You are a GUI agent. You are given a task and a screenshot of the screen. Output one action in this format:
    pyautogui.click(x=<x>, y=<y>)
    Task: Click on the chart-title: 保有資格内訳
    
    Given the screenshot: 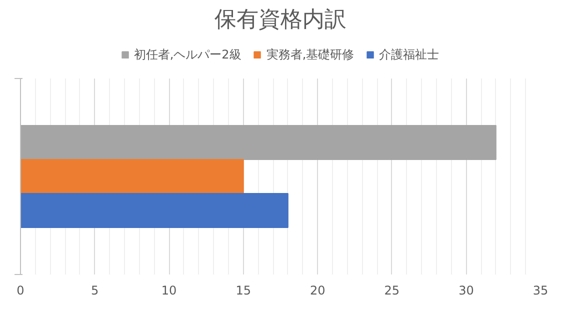 What is the action you would take?
    pyautogui.click(x=280, y=20)
    